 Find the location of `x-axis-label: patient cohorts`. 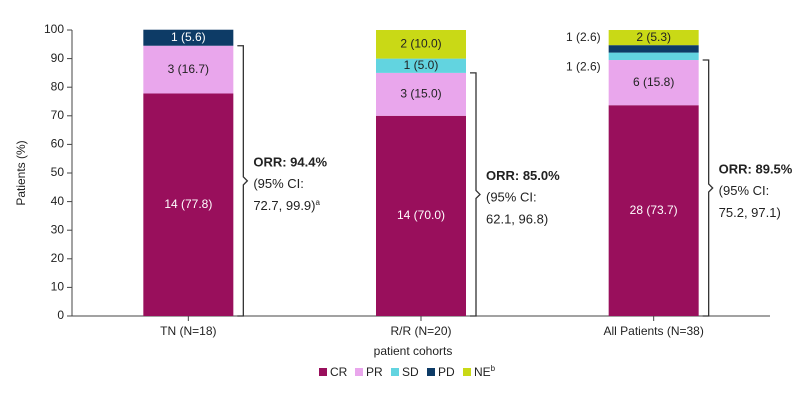

x-axis-label: patient cohorts is located at coordinates (413, 351).